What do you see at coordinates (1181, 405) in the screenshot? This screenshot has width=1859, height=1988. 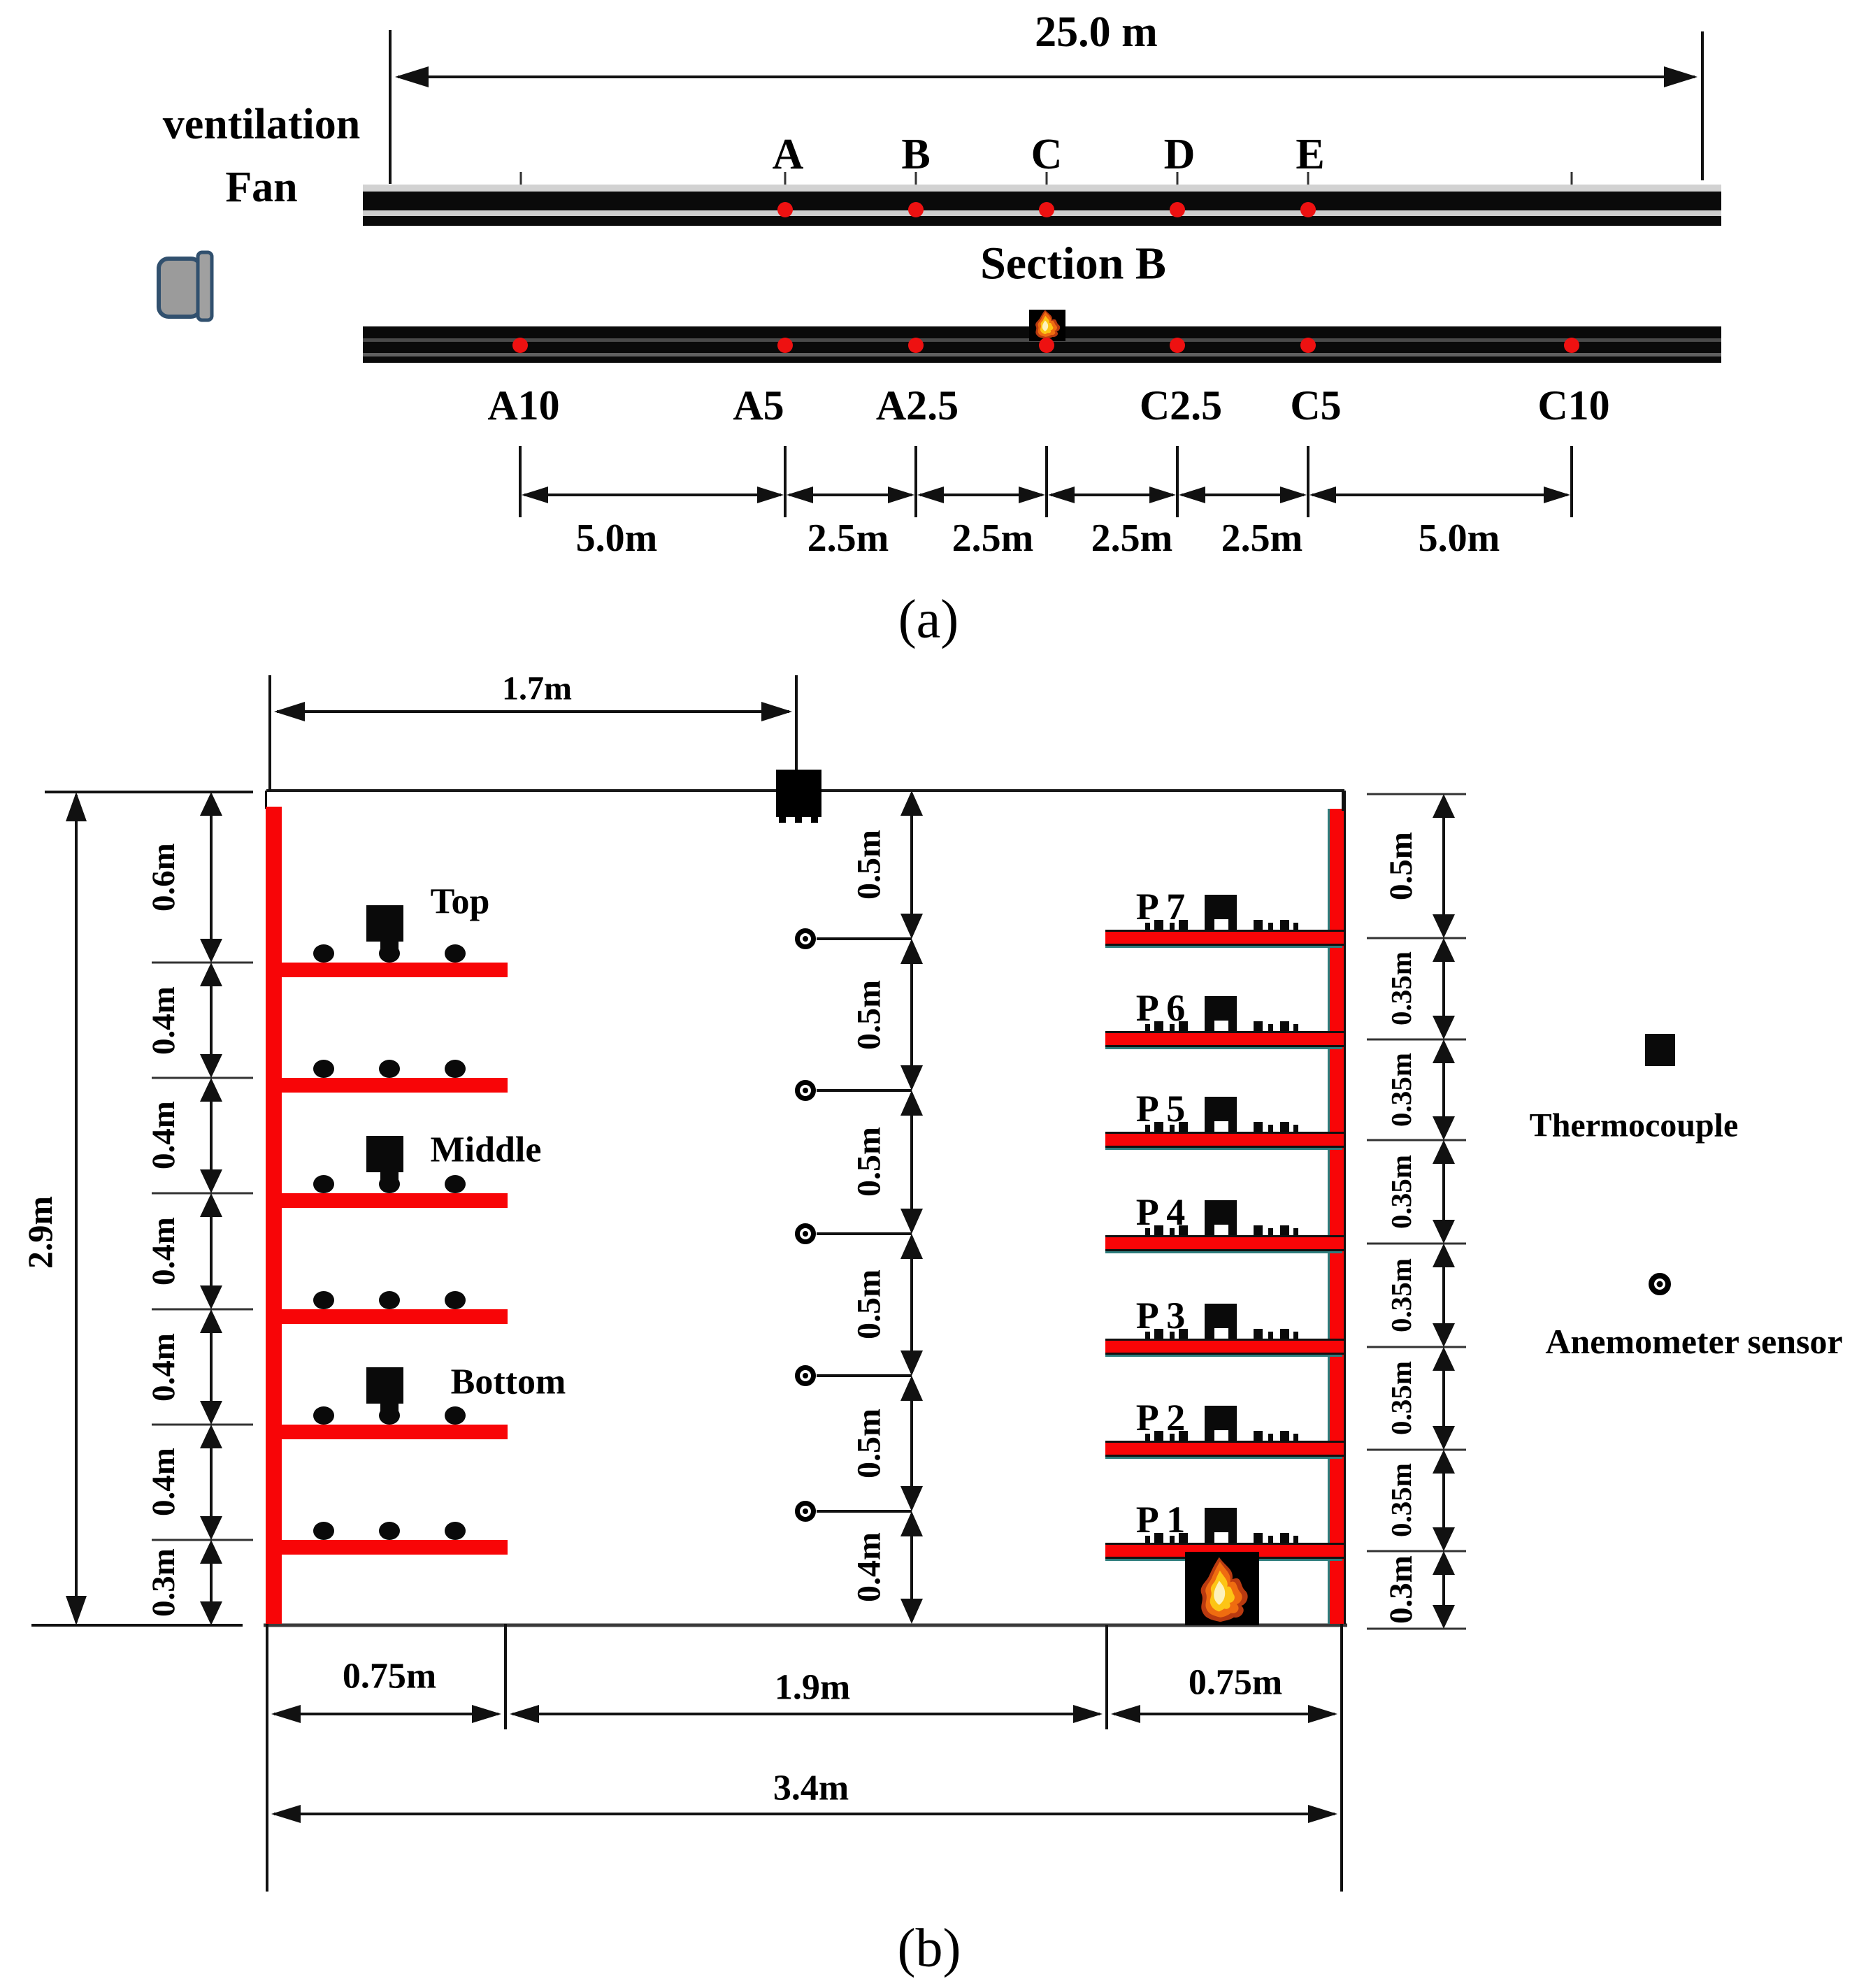 I see `svg-text: C2.5` at bounding box center [1181, 405].